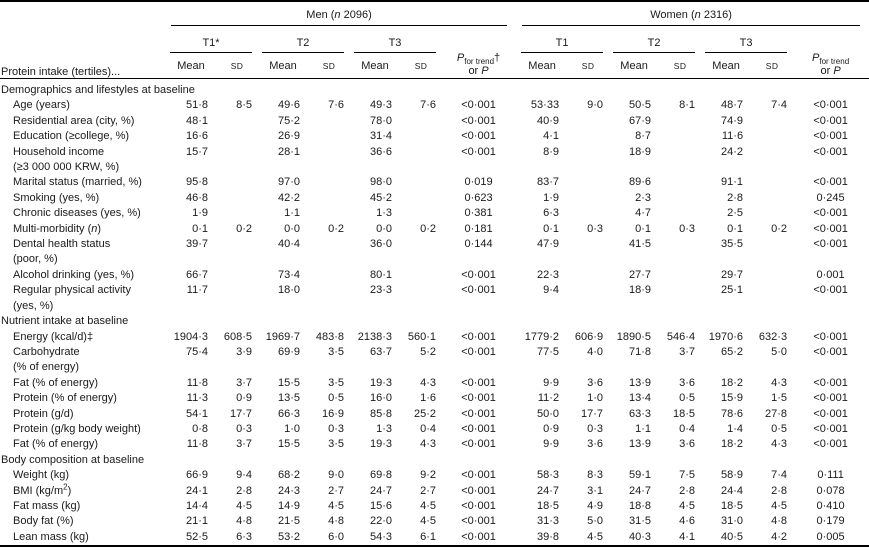  I want to click on men-t3-sd-value: 5·2, so click(428, 351).